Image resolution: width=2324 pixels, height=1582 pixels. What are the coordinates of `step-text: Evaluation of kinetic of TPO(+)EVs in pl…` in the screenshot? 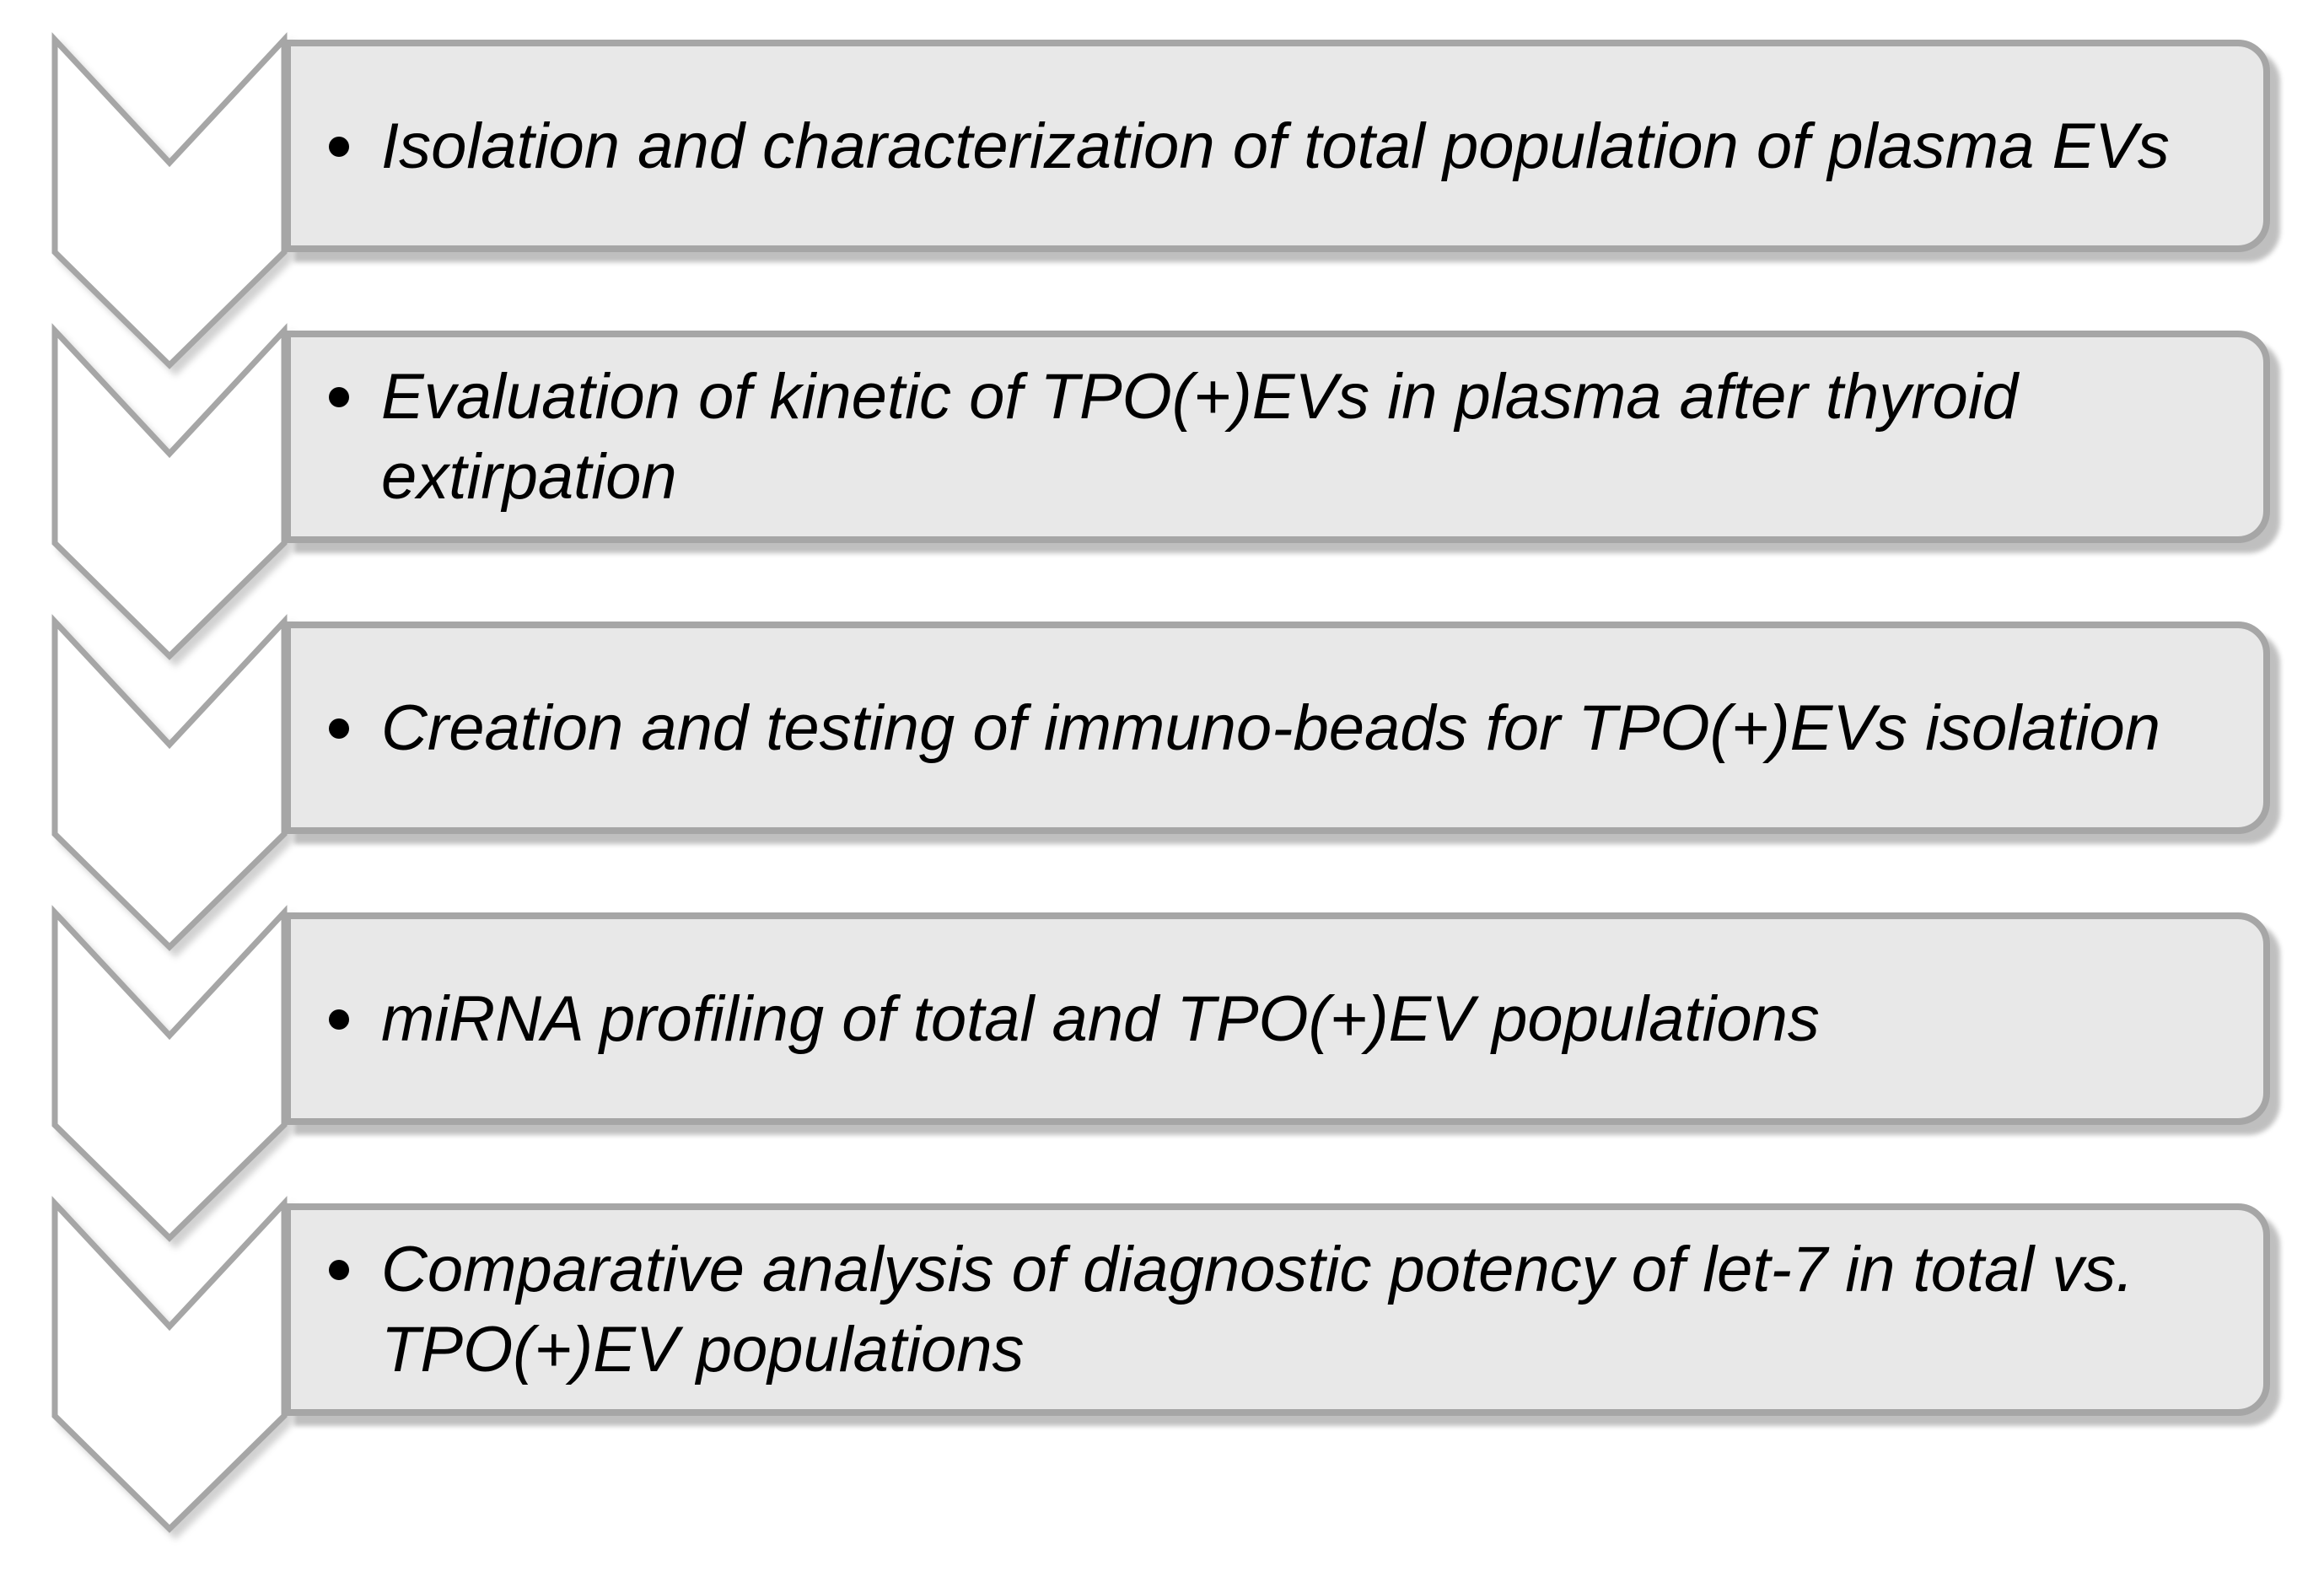 It's located at (1199, 437).